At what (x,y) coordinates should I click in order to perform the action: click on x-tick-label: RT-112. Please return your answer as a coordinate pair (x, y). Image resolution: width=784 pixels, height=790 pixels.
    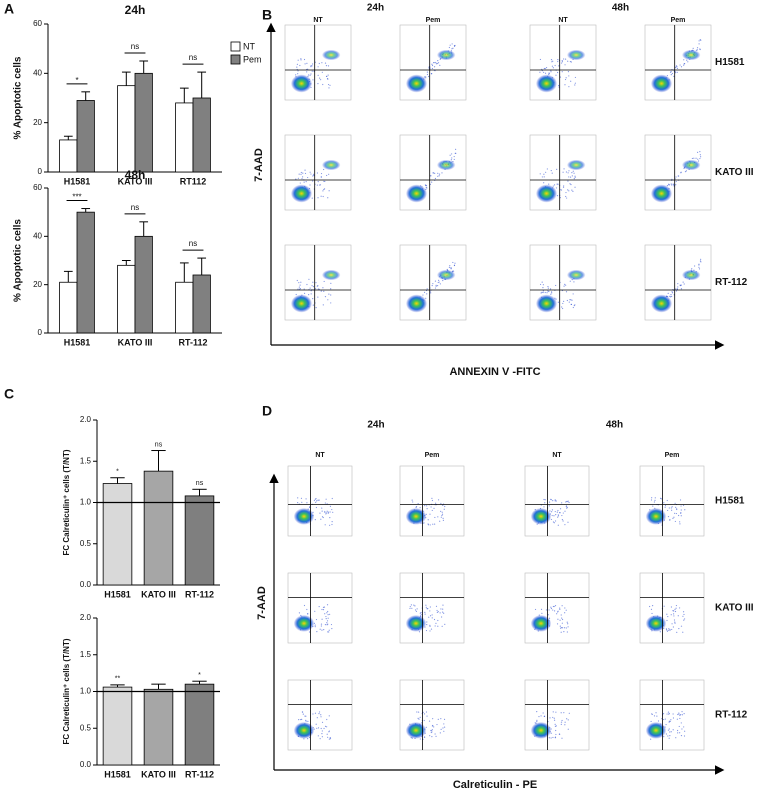
    Looking at the image, I should click on (199, 774).